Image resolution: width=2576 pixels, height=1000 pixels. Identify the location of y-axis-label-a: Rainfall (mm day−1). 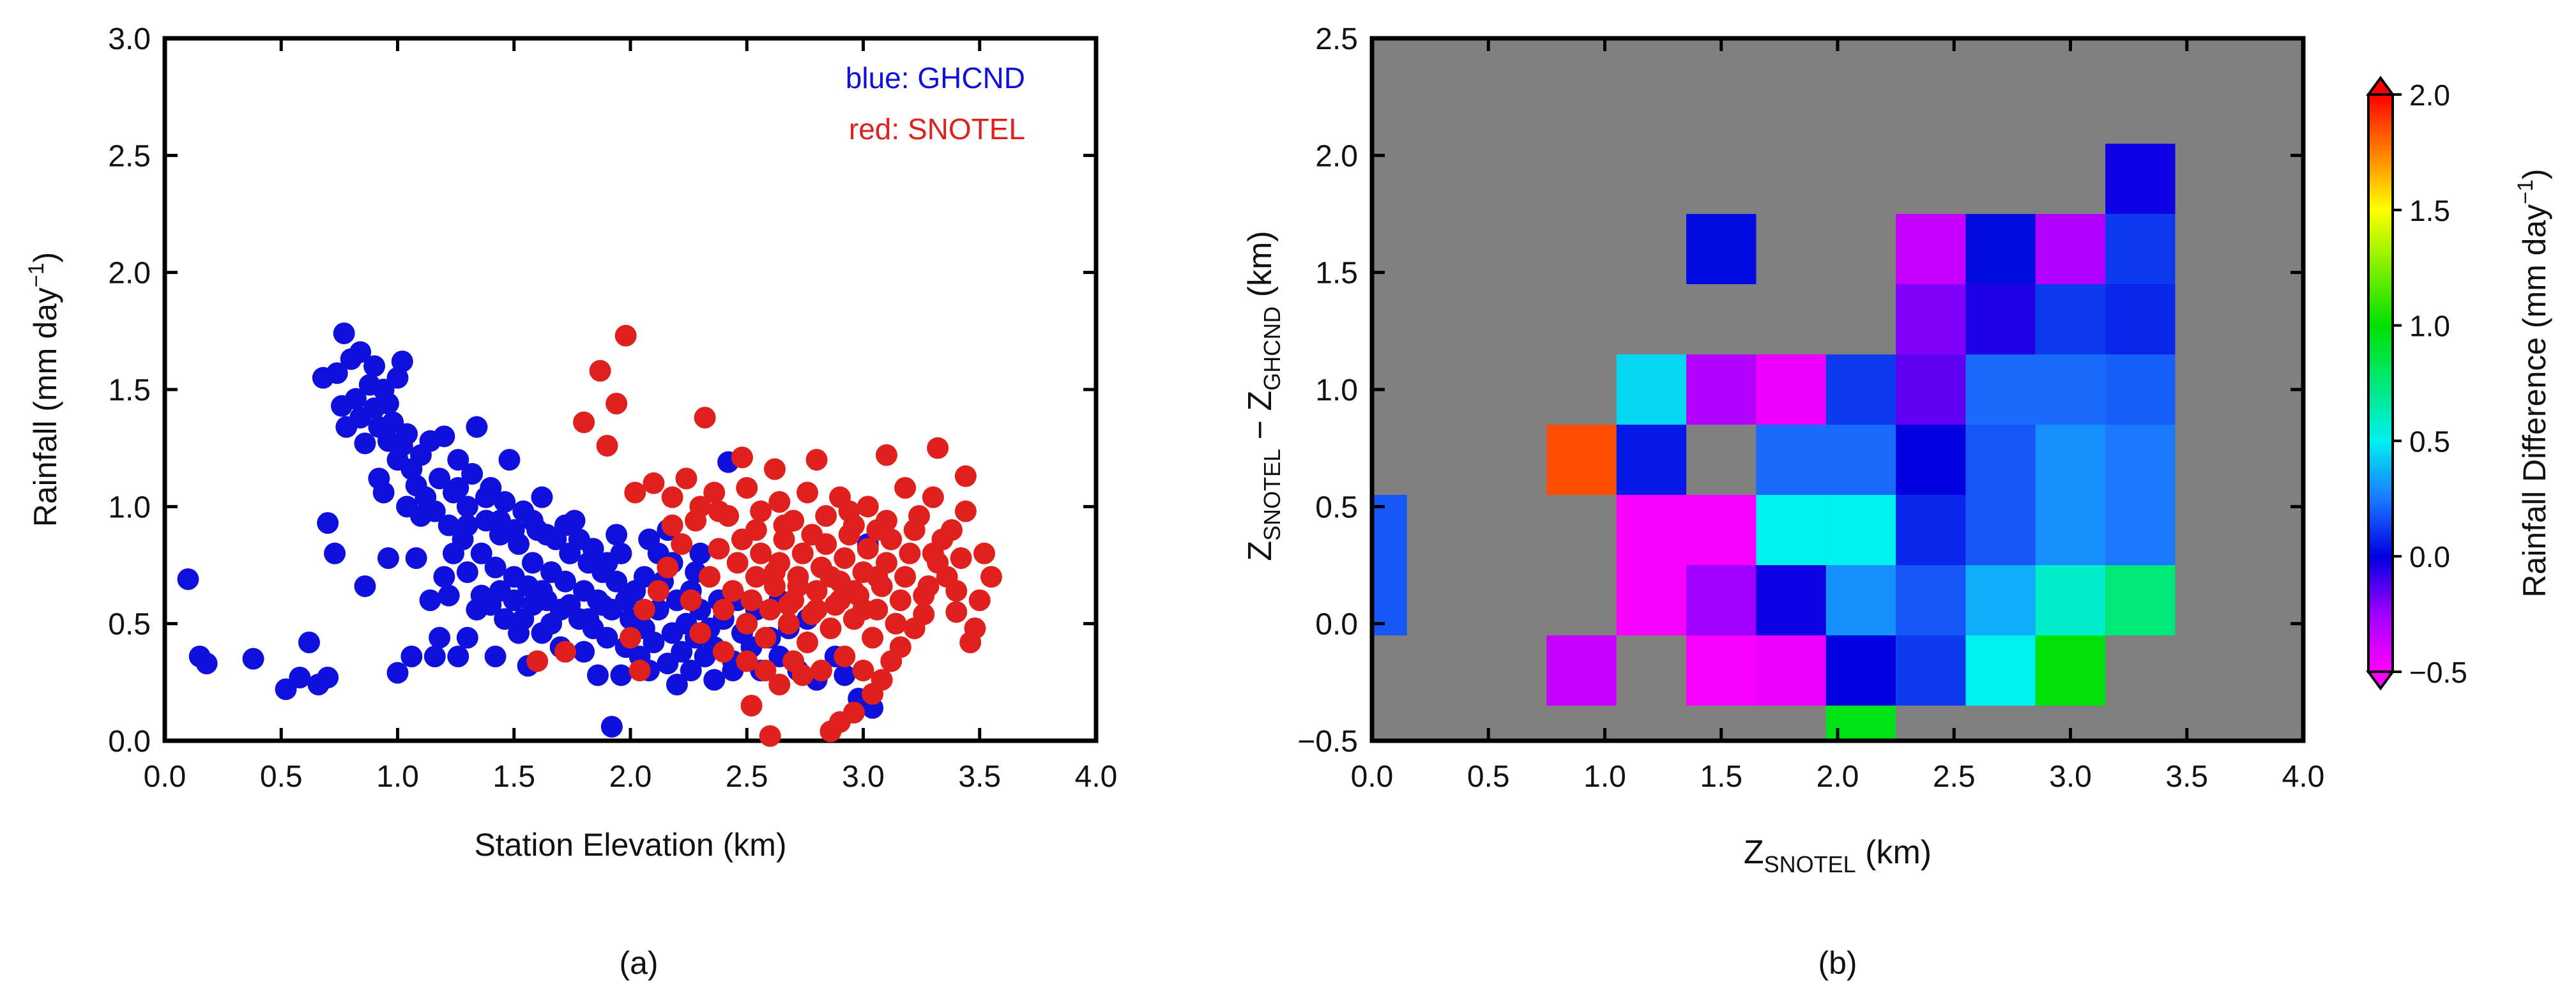
(44, 389).